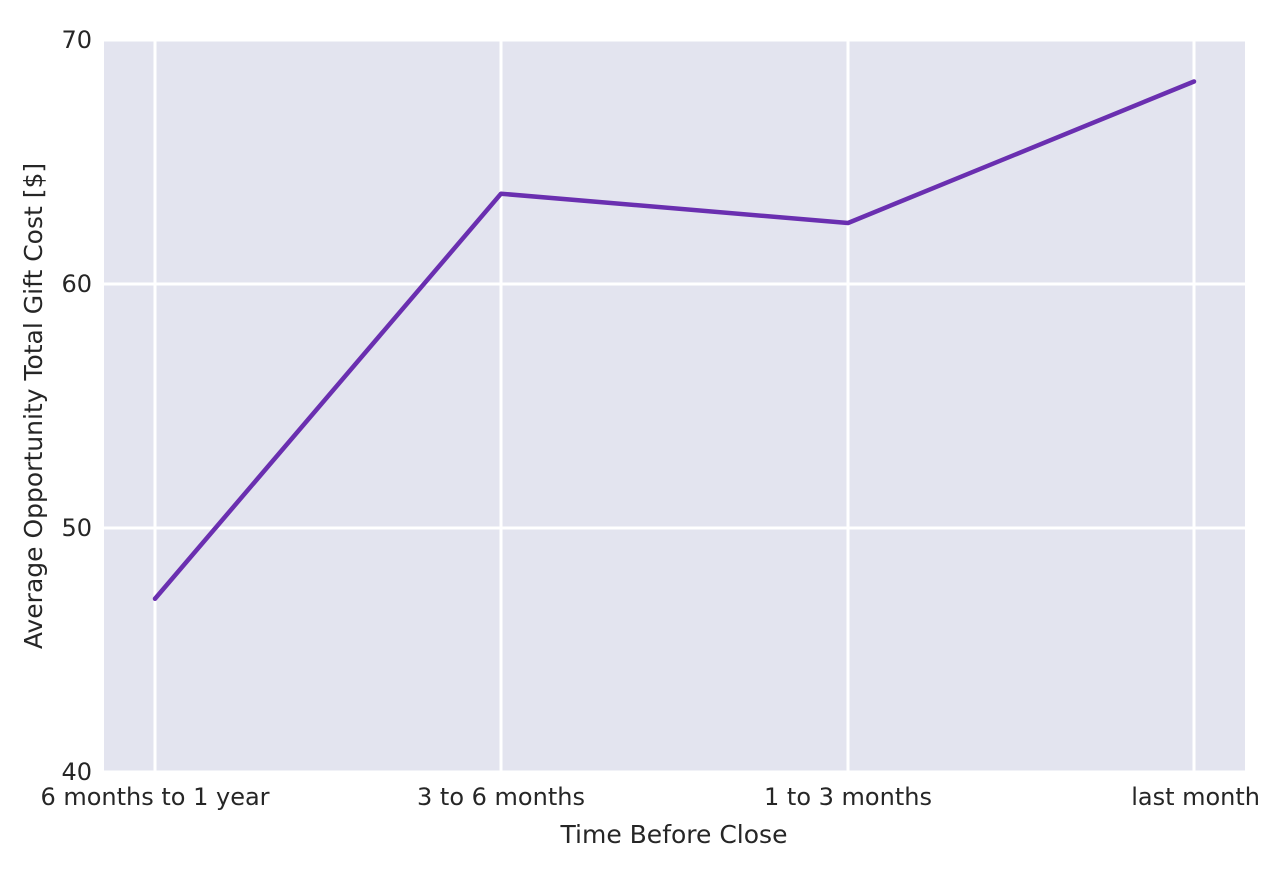 The width and height of the screenshot is (1278, 878). Describe the element at coordinates (76, 284) in the screenshot. I see `y-tick-label: 60` at that location.